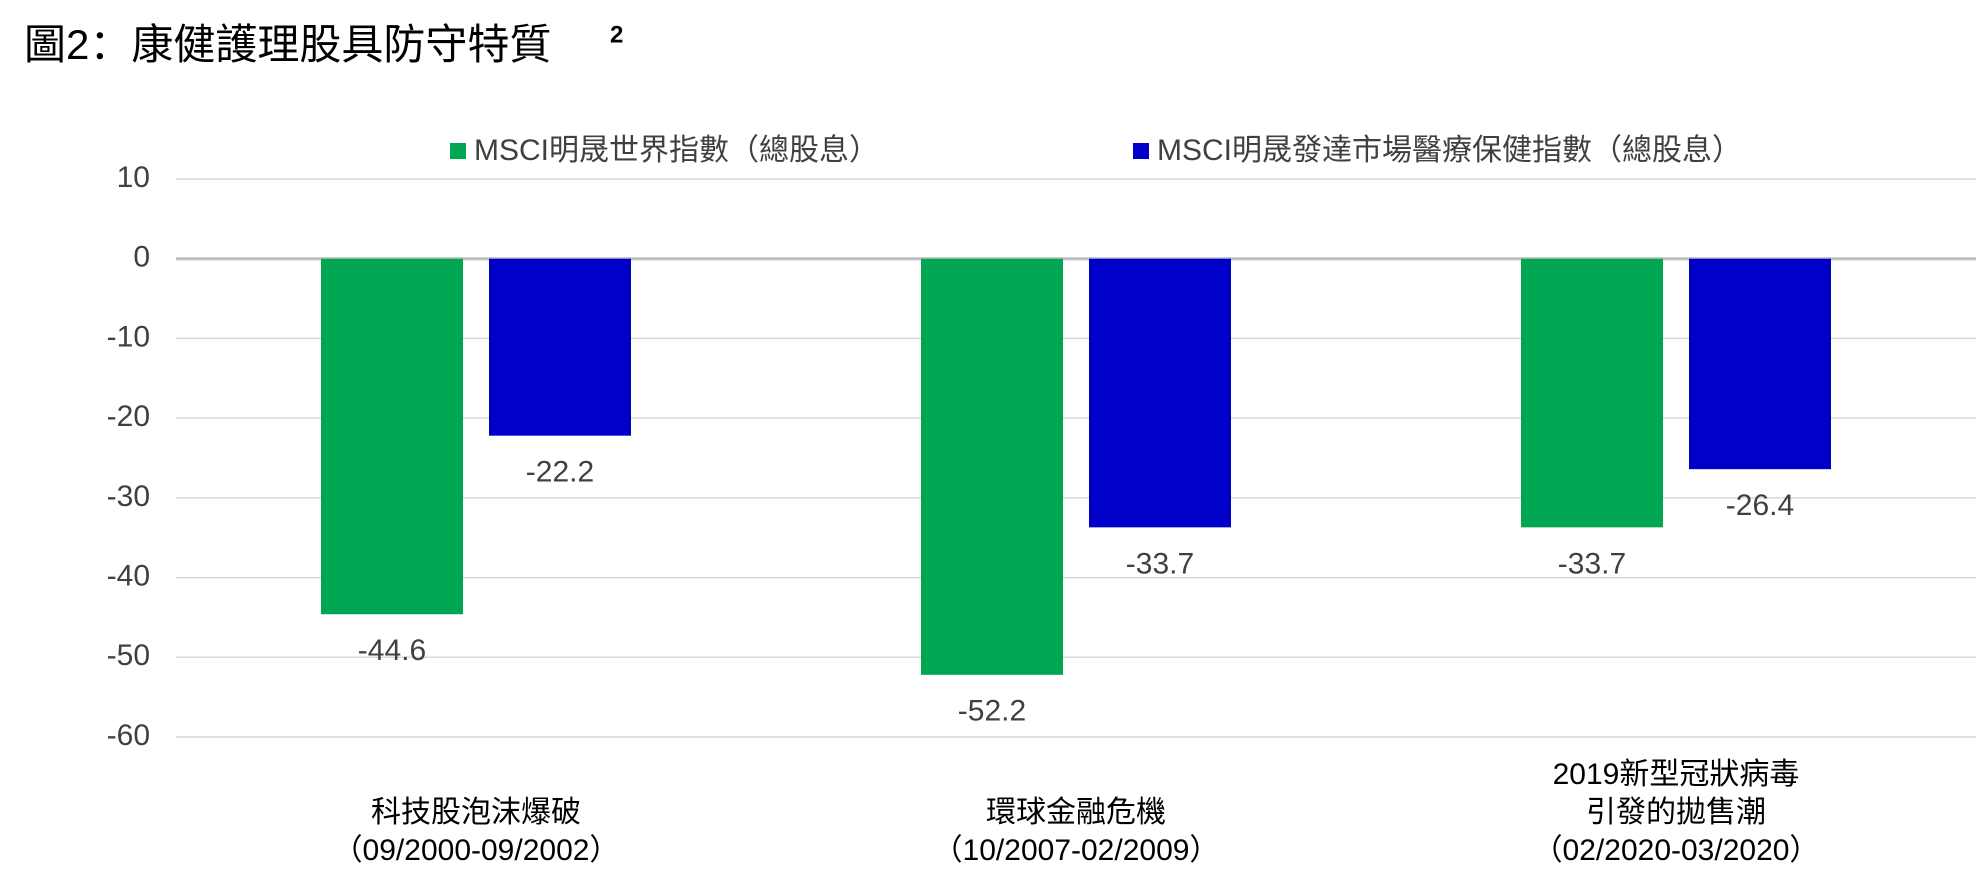 The width and height of the screenshot is (1976, 889). I want to click on legend-label: MSCI明晟世界指數（總股息）, so click(676, 150).